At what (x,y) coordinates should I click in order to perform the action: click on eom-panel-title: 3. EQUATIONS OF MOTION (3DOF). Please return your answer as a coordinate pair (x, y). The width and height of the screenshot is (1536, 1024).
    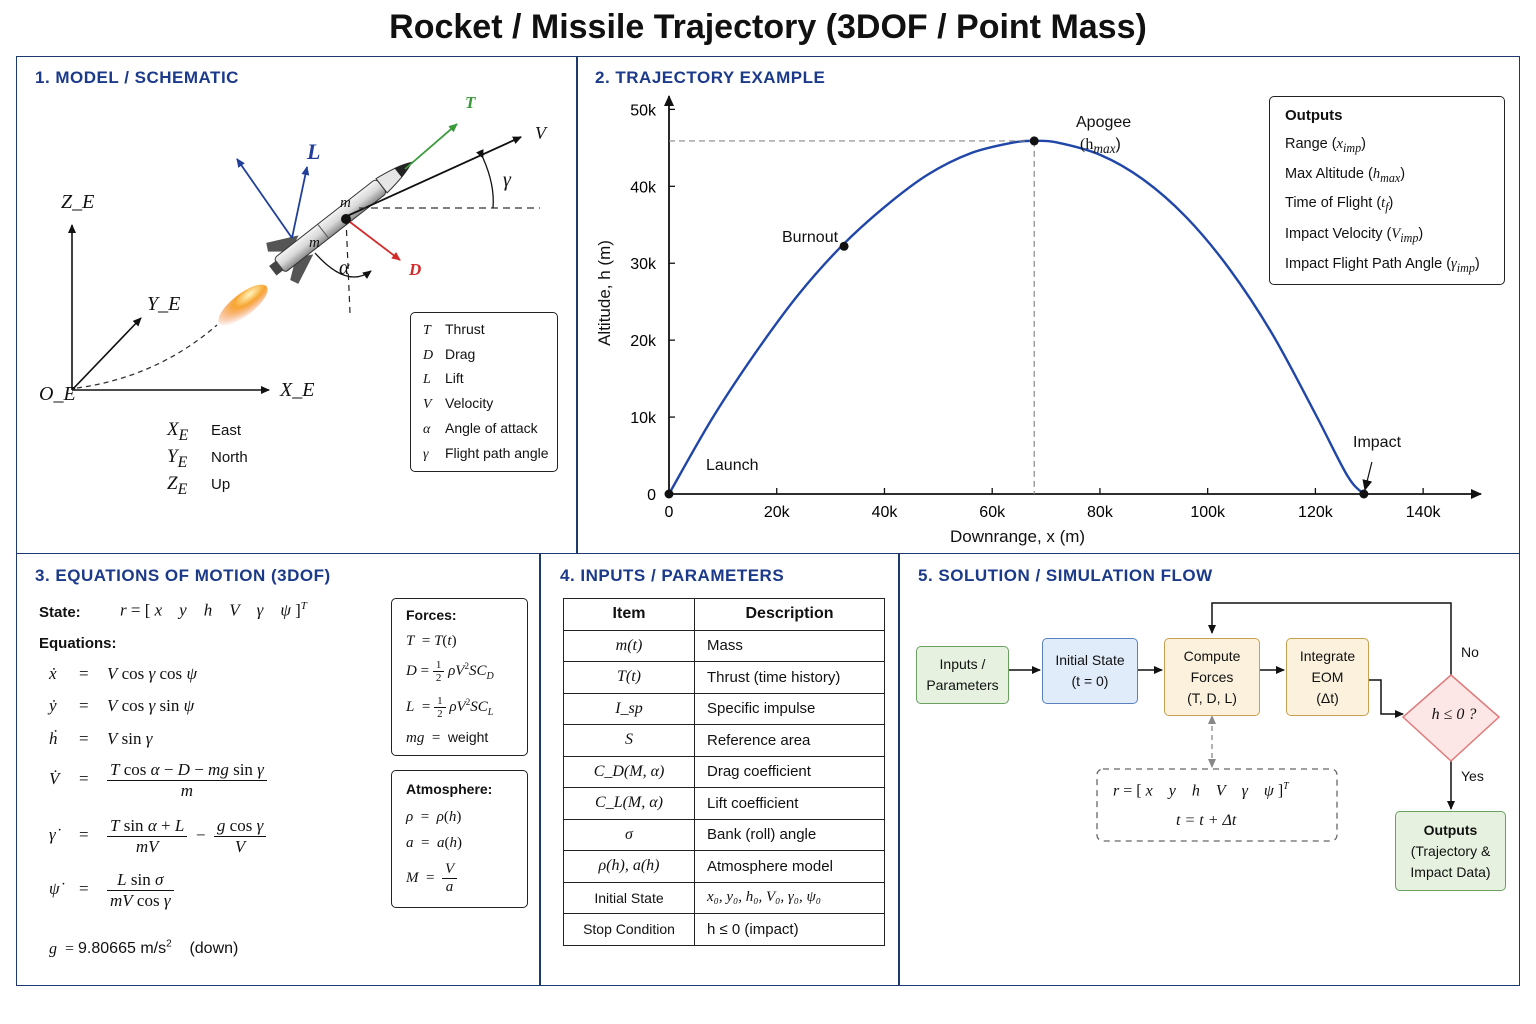
    Looking at the image, I should click on (183, 575).